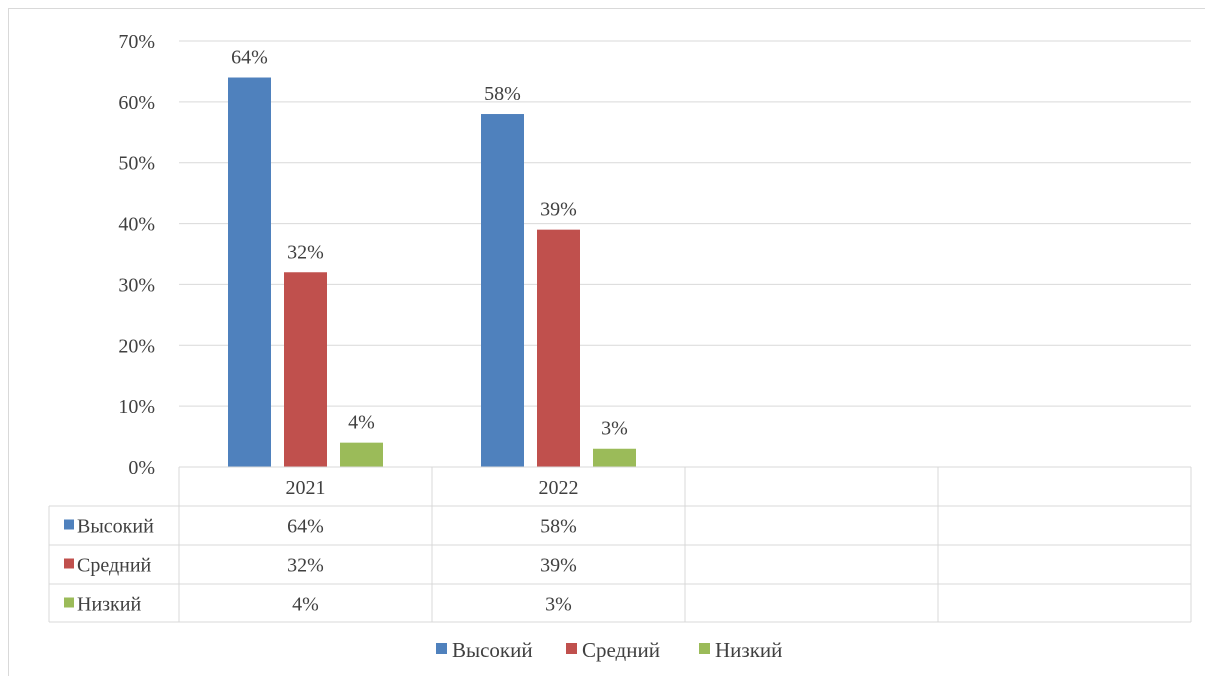 Image resolution: width=1206 pixels, height=677 pixels. What do you see at coordinates (621, 650) in the screenshot?
I see `legend-label: Средний` at bounding box center [621, 650].